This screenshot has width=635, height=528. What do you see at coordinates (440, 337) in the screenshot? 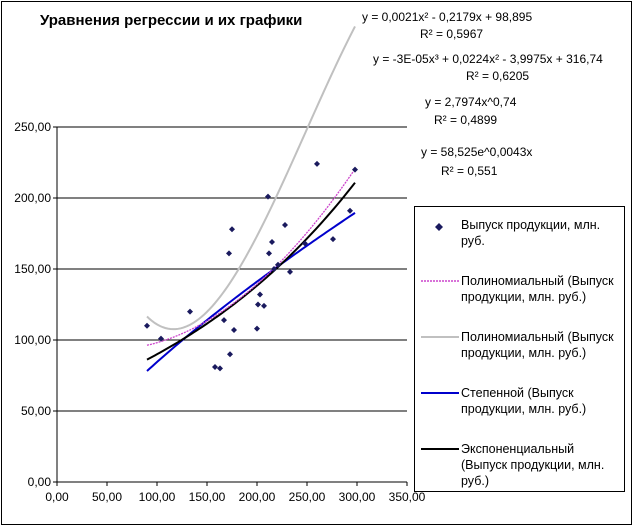
I see `legend-line-poly3` at bounding box center [440, 337].